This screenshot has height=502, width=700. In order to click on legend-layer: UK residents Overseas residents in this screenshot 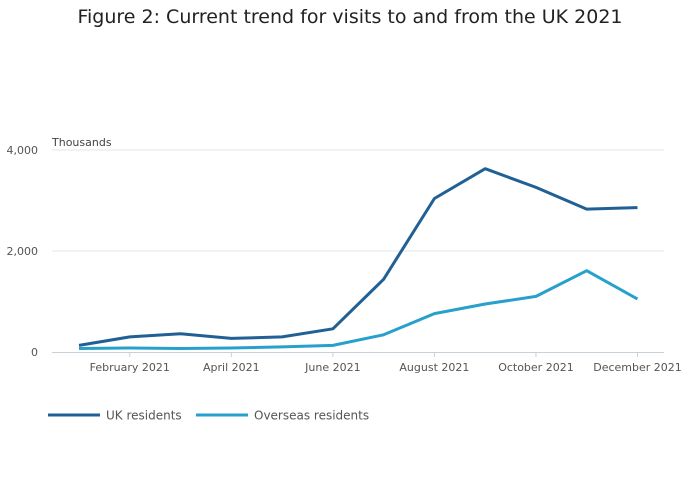, I will do `click(208, 416)`.